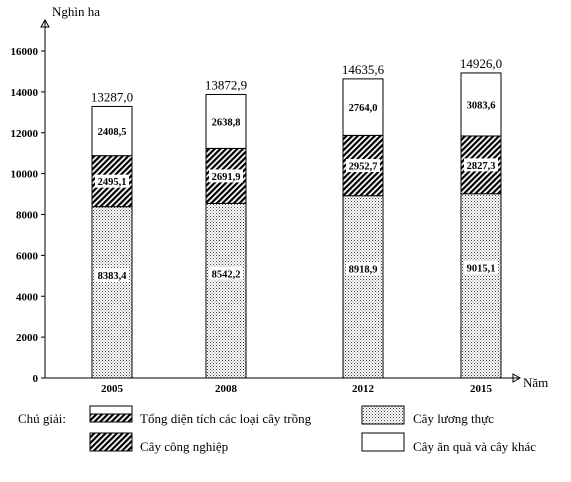 The image size is (571, 482). I want to click on y-axis-arrow, so click(45, 23).